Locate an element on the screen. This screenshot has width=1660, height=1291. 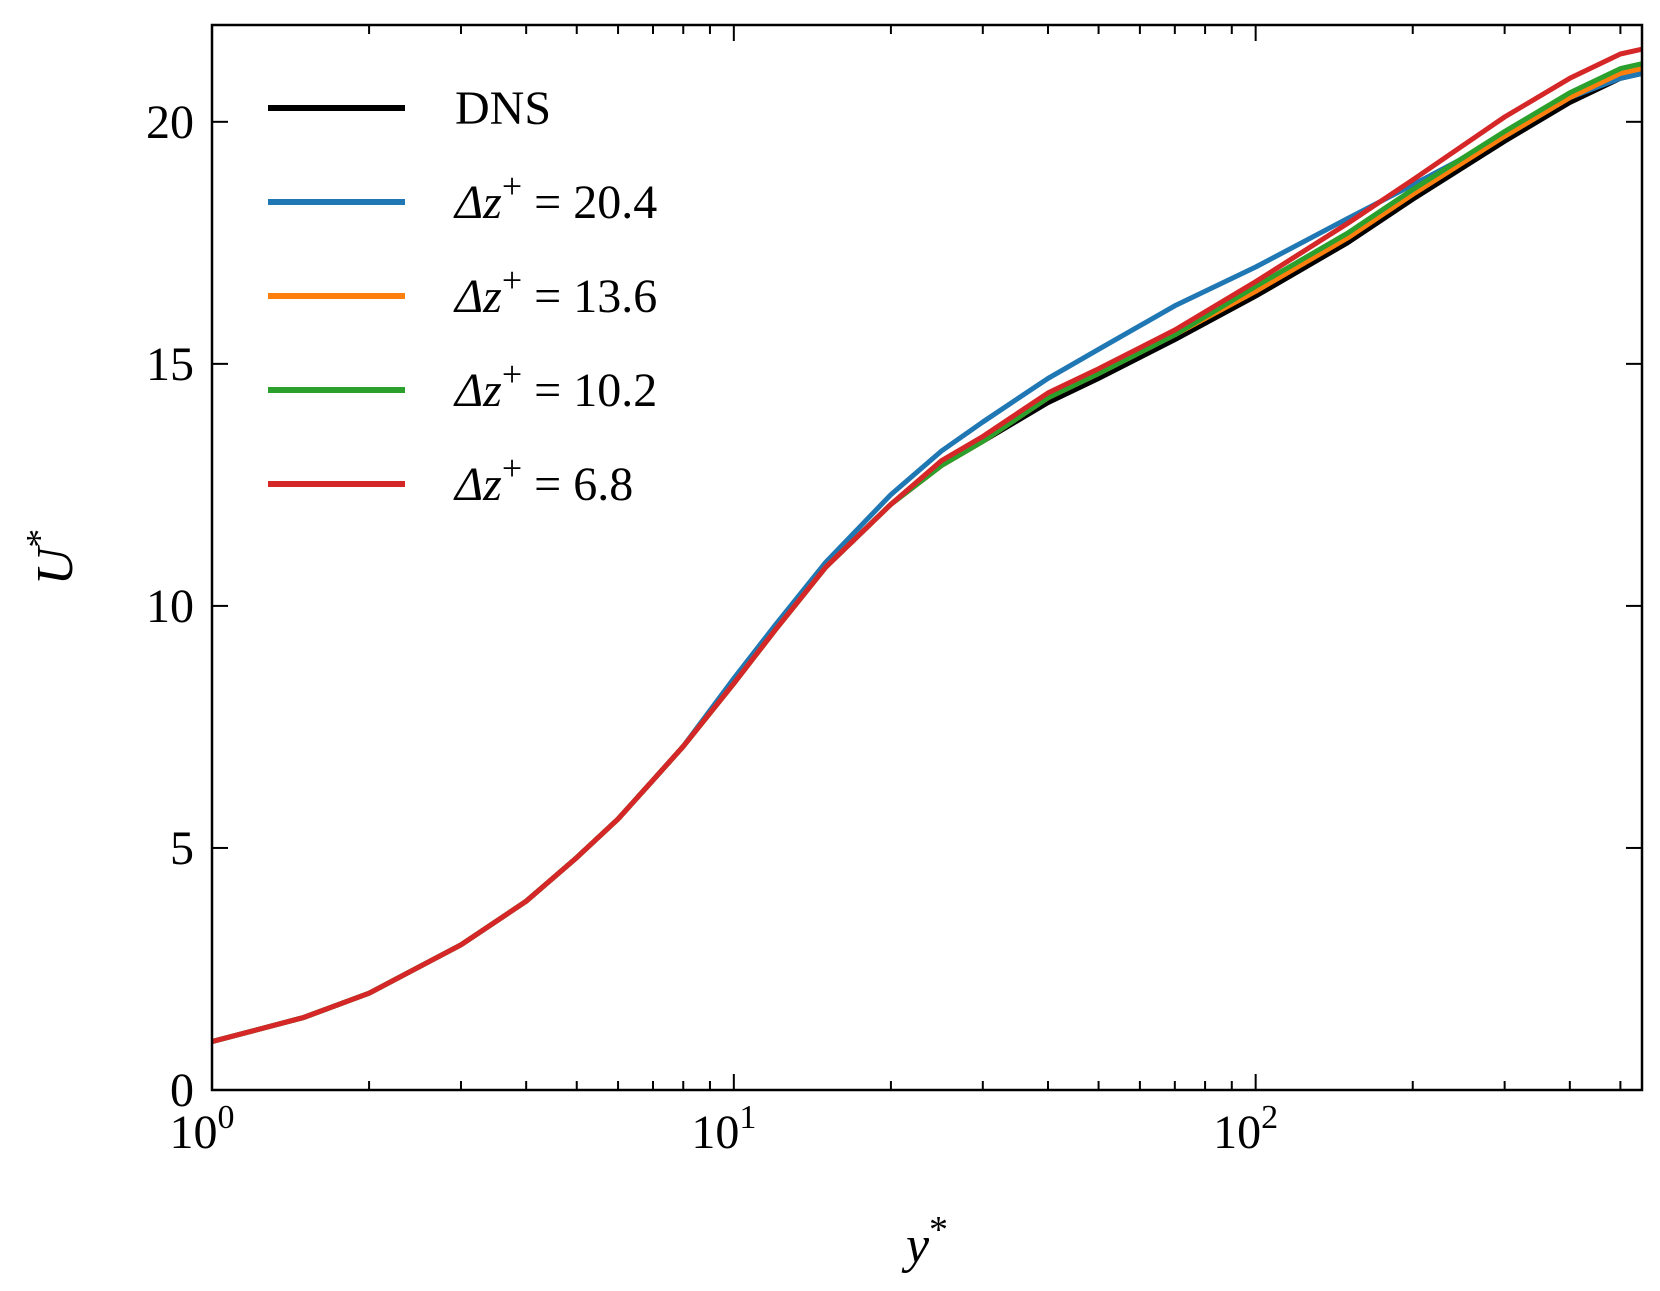
legend-label-0: DNS is located at coordinates (503, 108).